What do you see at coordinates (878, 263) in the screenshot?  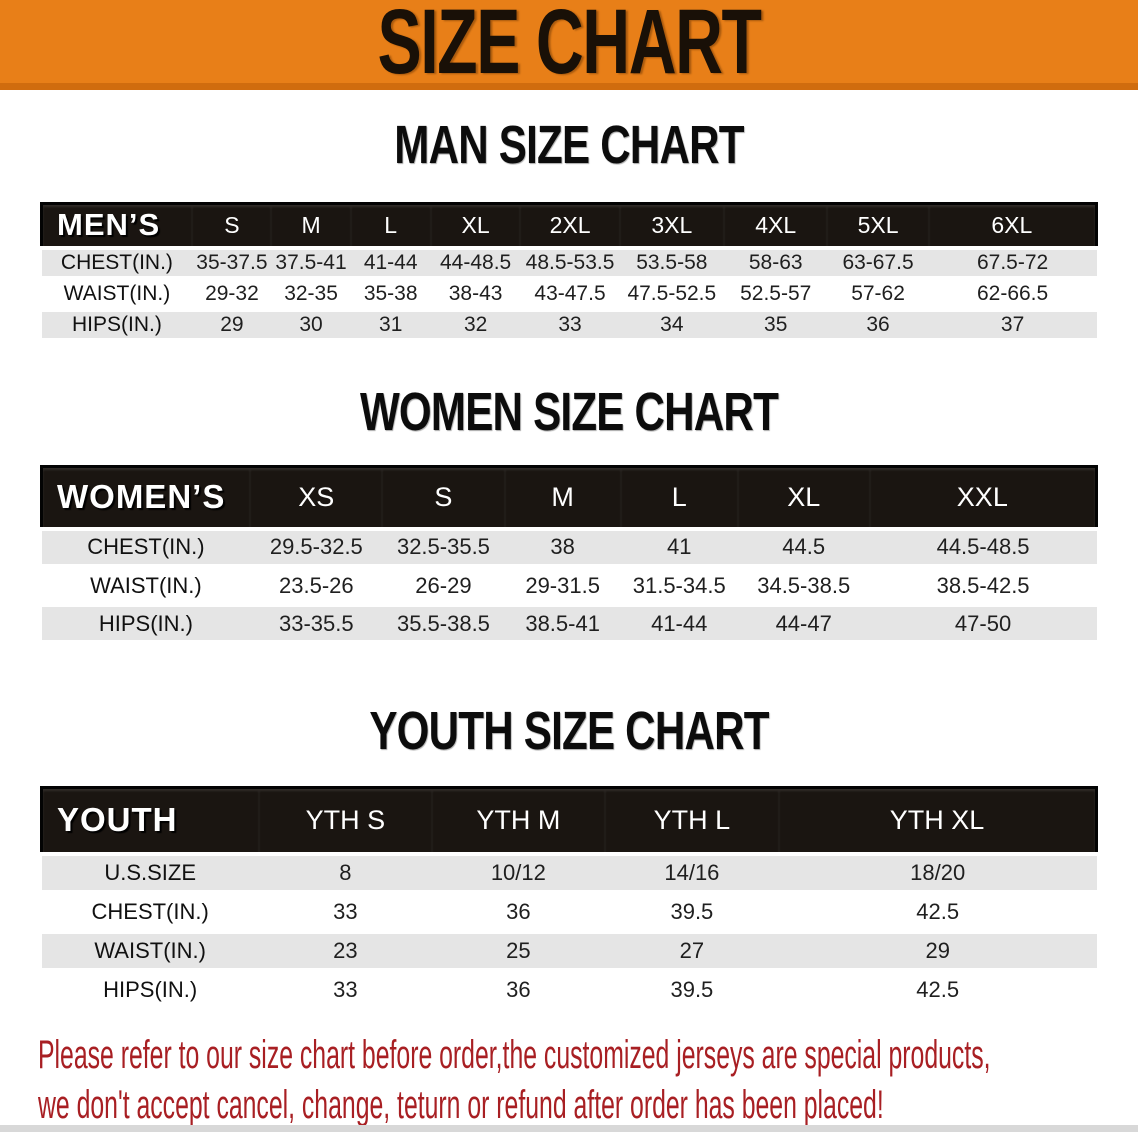 I see `table-cell: 63-67.5` at bounding box center [878, 263].